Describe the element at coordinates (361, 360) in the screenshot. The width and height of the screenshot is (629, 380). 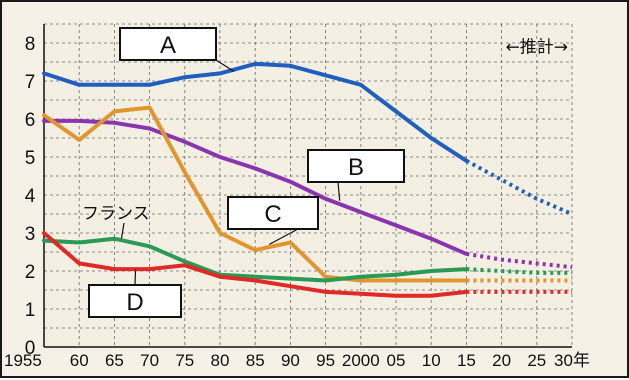
I see `x-tick-label: 2000` at that location.